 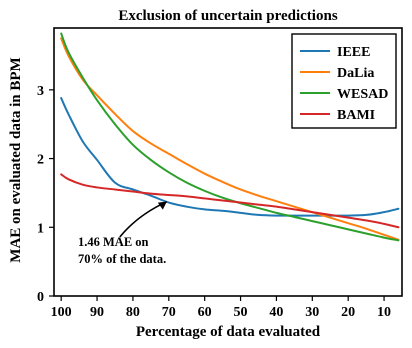 What do you see at coordinates (362, 94) in the screenshot?
I see `legend-label-wesad: WESAD` at bounding box center [362, 94].